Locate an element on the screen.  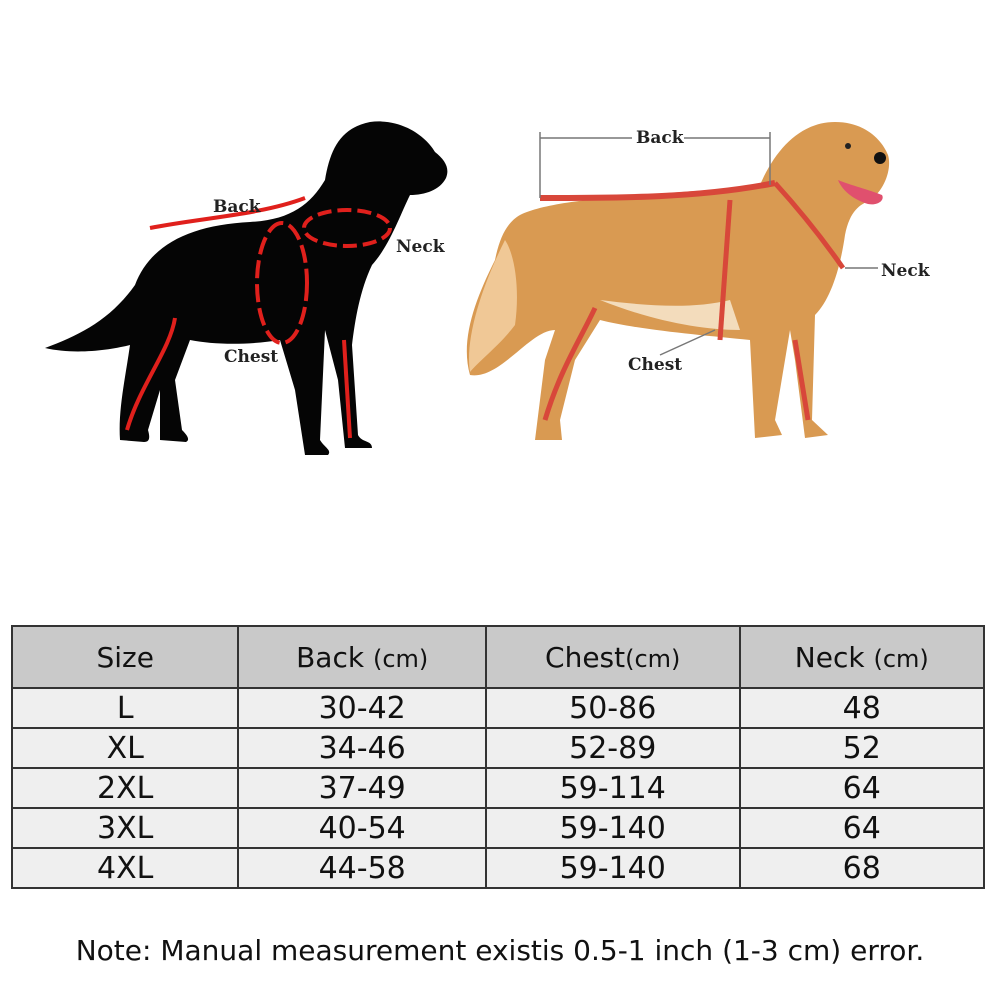
cell-back: 40-54 is located at coordinates (362, 828).